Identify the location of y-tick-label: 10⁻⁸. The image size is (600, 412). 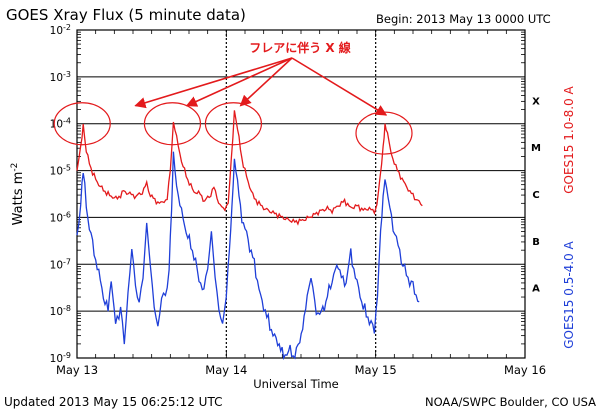
(60, 311).